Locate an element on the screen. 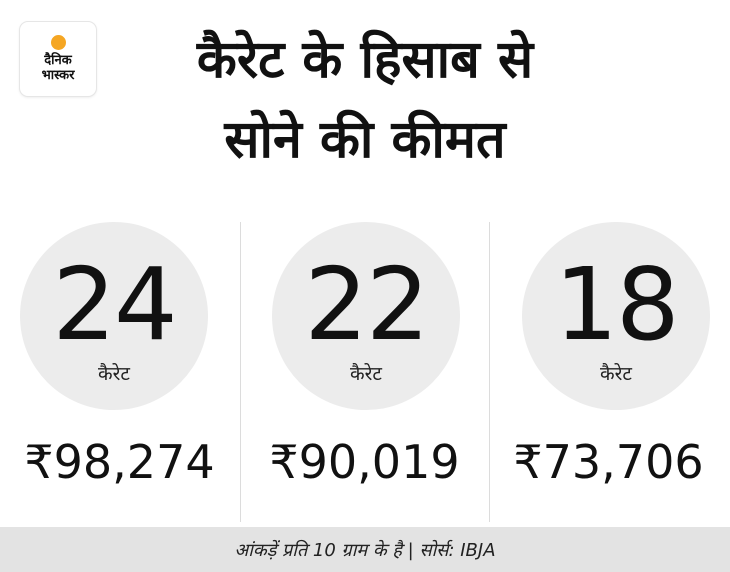  karat-circle: 18 कैरेट is located at coordinates (616, 316).